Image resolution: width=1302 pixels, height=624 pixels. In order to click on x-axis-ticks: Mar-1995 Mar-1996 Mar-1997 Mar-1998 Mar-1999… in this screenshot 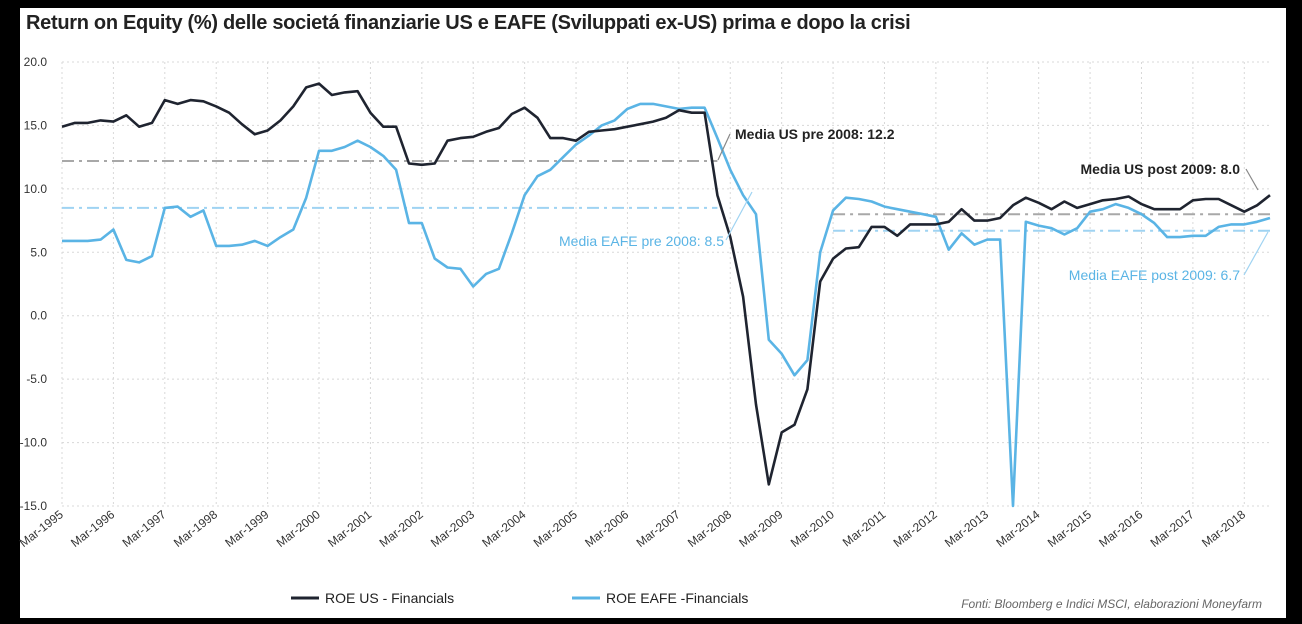, I will do `click(633, 528)`.